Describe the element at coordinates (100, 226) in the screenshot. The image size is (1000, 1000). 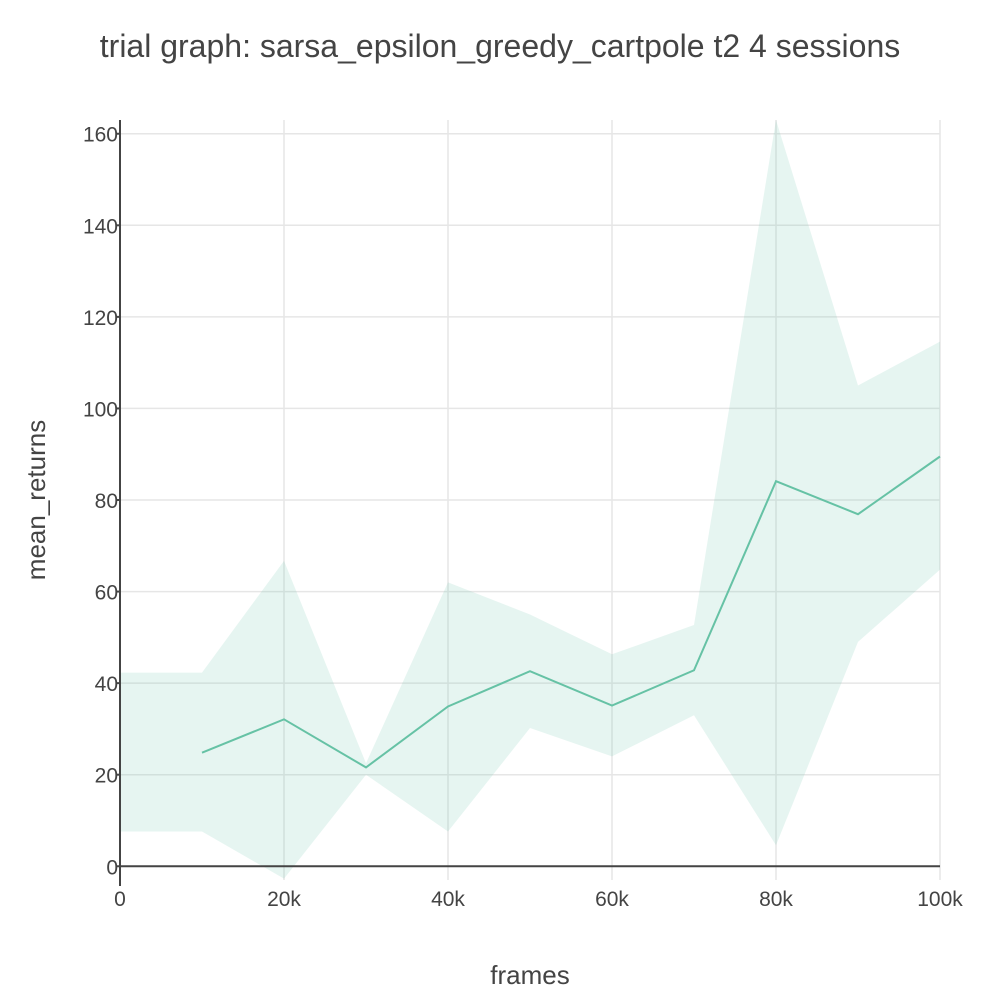
I see `y-tick-label: 140` at that location.